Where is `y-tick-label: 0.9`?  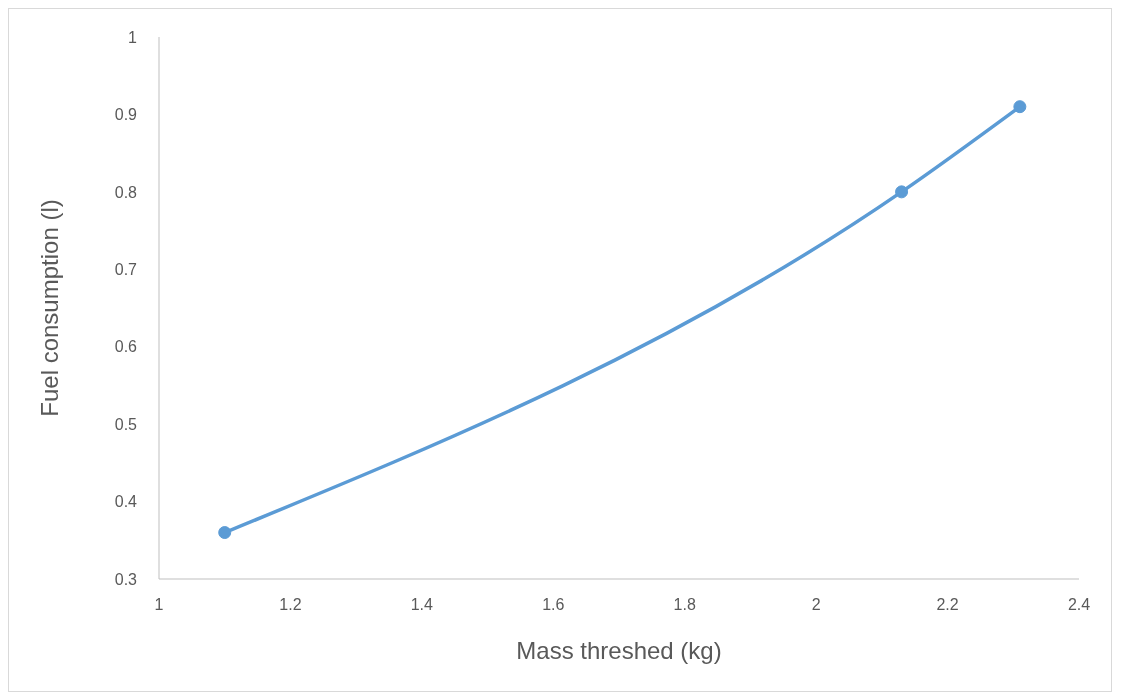 y-tick-label: 0.9 is located at coordinates (126, 115).